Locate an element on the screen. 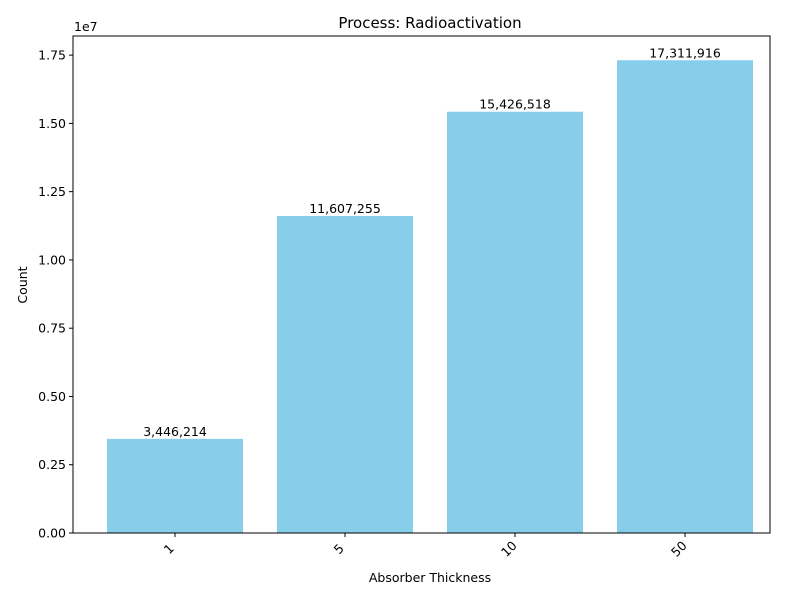  data-label-50: 17,311,916 is located at coordinates (685, 52).